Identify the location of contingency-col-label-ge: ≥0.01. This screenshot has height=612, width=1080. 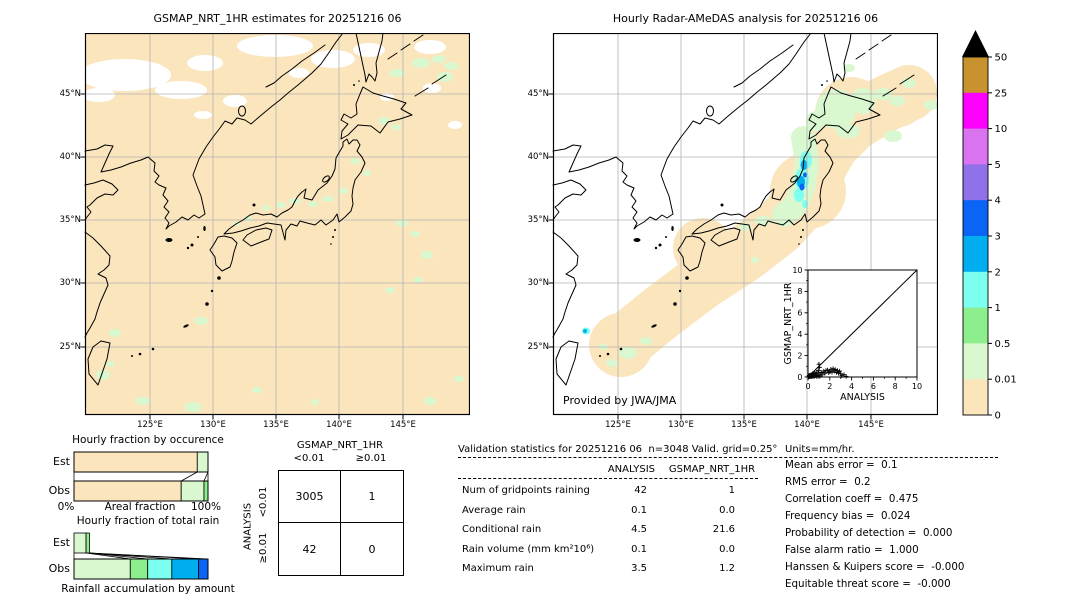
(371, 458).